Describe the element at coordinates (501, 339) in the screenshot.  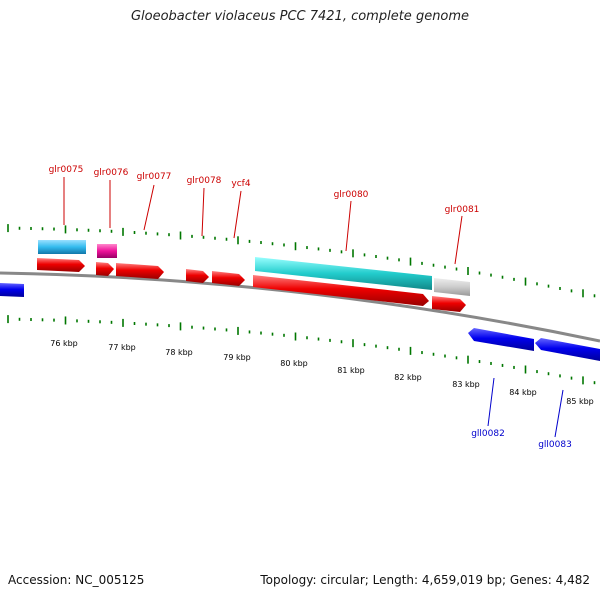
I see `gene-arrow-gll0082` at that location.